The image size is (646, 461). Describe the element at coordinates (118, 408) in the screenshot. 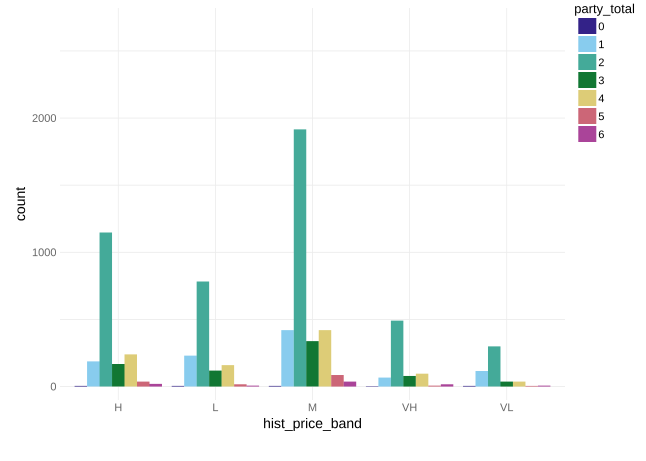

I see `x-tick-label: H` at that location.